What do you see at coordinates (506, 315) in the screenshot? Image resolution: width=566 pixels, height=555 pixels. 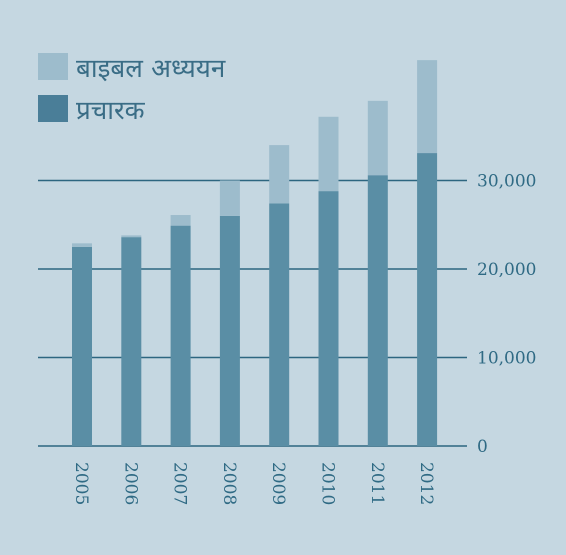 I see `y-axis-ticks: 0 10,000 20,000 30,000` at bounding box center [506, 315].